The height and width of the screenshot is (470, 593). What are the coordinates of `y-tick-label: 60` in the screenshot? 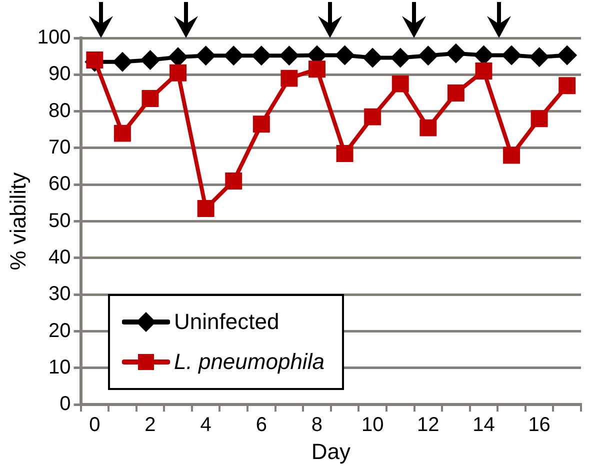 It's located at (59, 184).